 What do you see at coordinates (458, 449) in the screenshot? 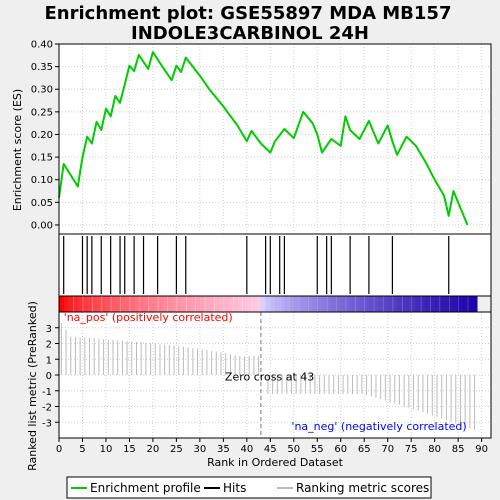
I see `metric-xtick-label: 85` at bounding box center [458, 449].